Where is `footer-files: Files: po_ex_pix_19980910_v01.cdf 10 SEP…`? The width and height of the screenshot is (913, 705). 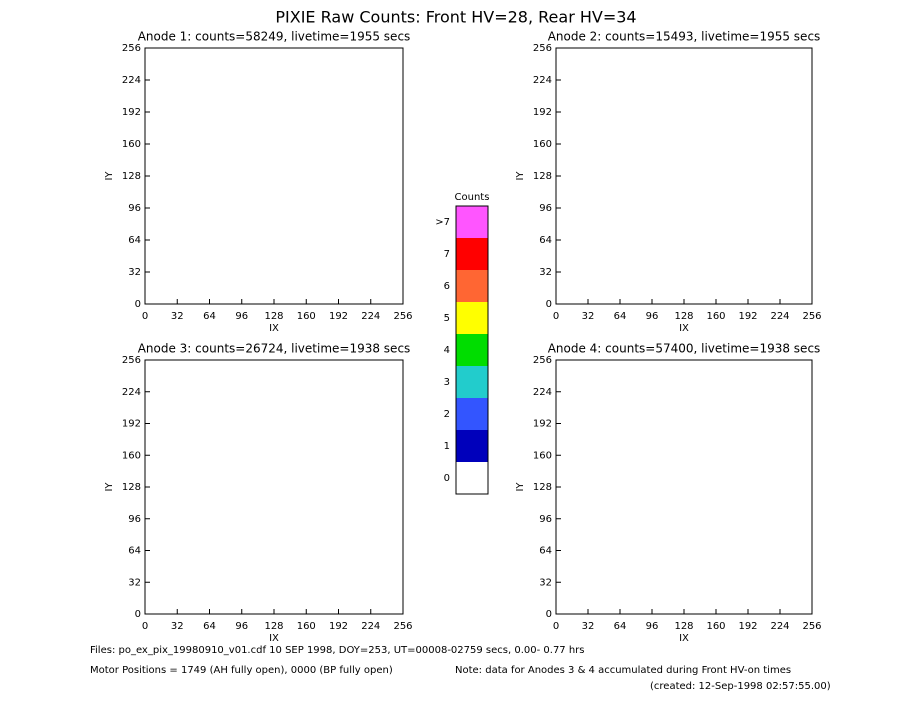
footer-files: Files: po_ex_pix_19980910_v01.cdf 10 SEP… is located at coordinates (337, 650).